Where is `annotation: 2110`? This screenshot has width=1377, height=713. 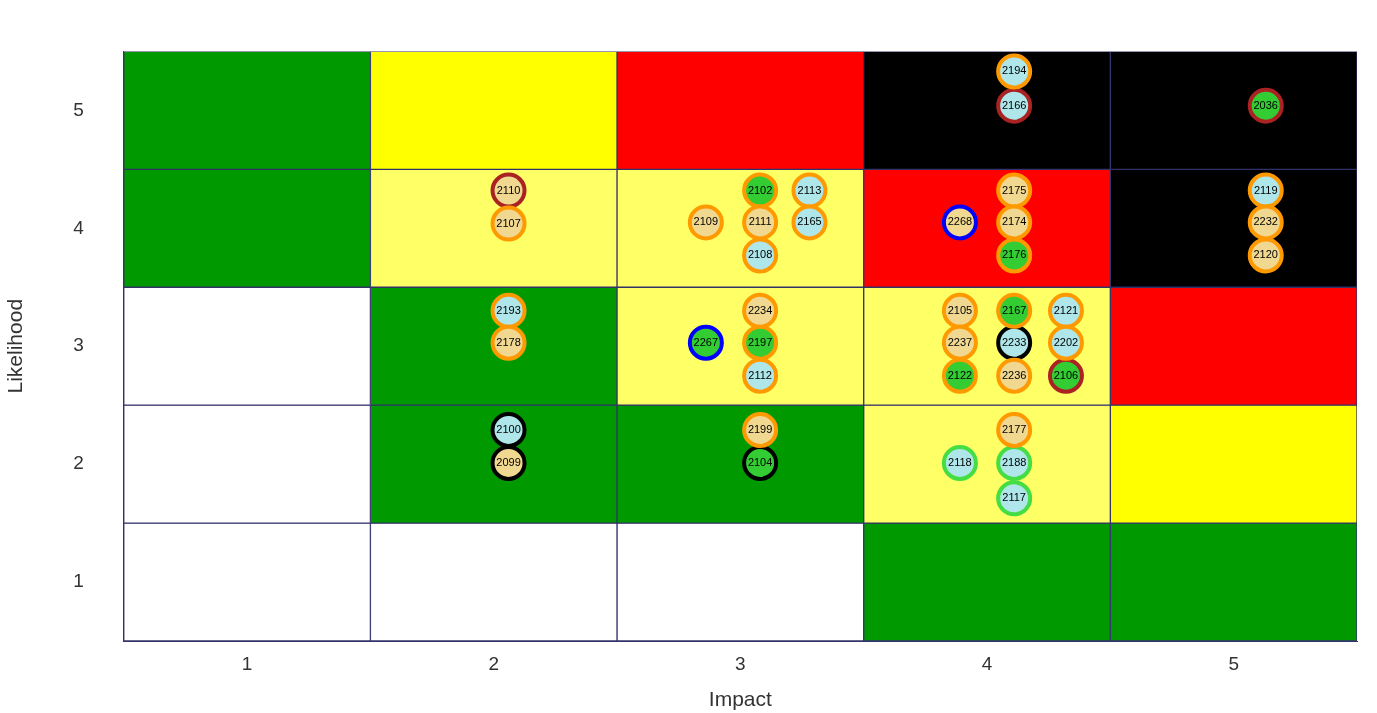
annotation: 2110 is located at coordinates (508, 189).